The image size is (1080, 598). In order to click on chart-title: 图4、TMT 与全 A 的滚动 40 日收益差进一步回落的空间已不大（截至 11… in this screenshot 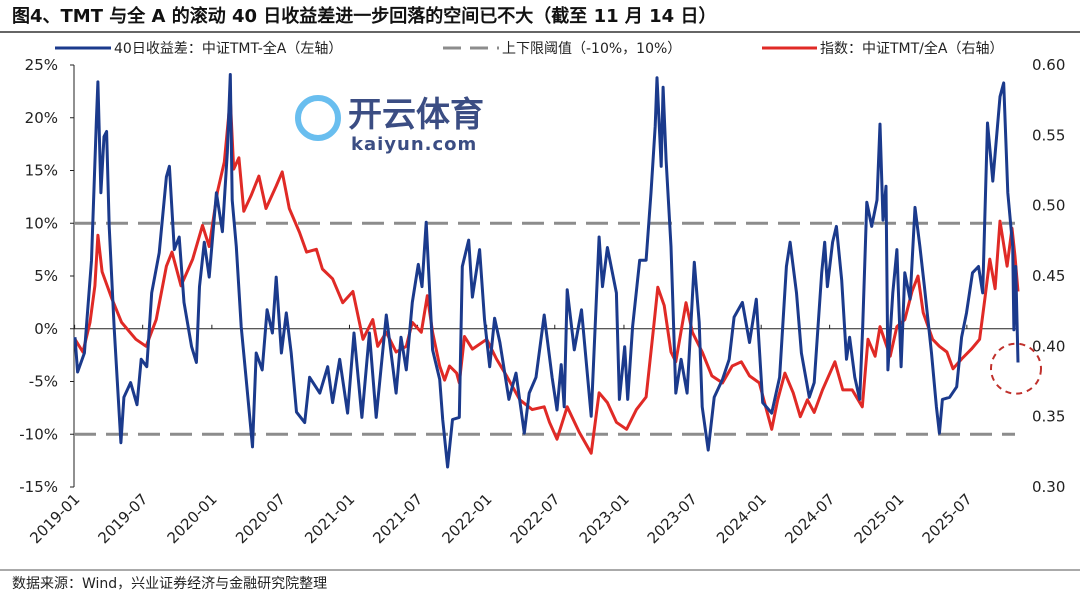, I will do `click(364, 16)`.